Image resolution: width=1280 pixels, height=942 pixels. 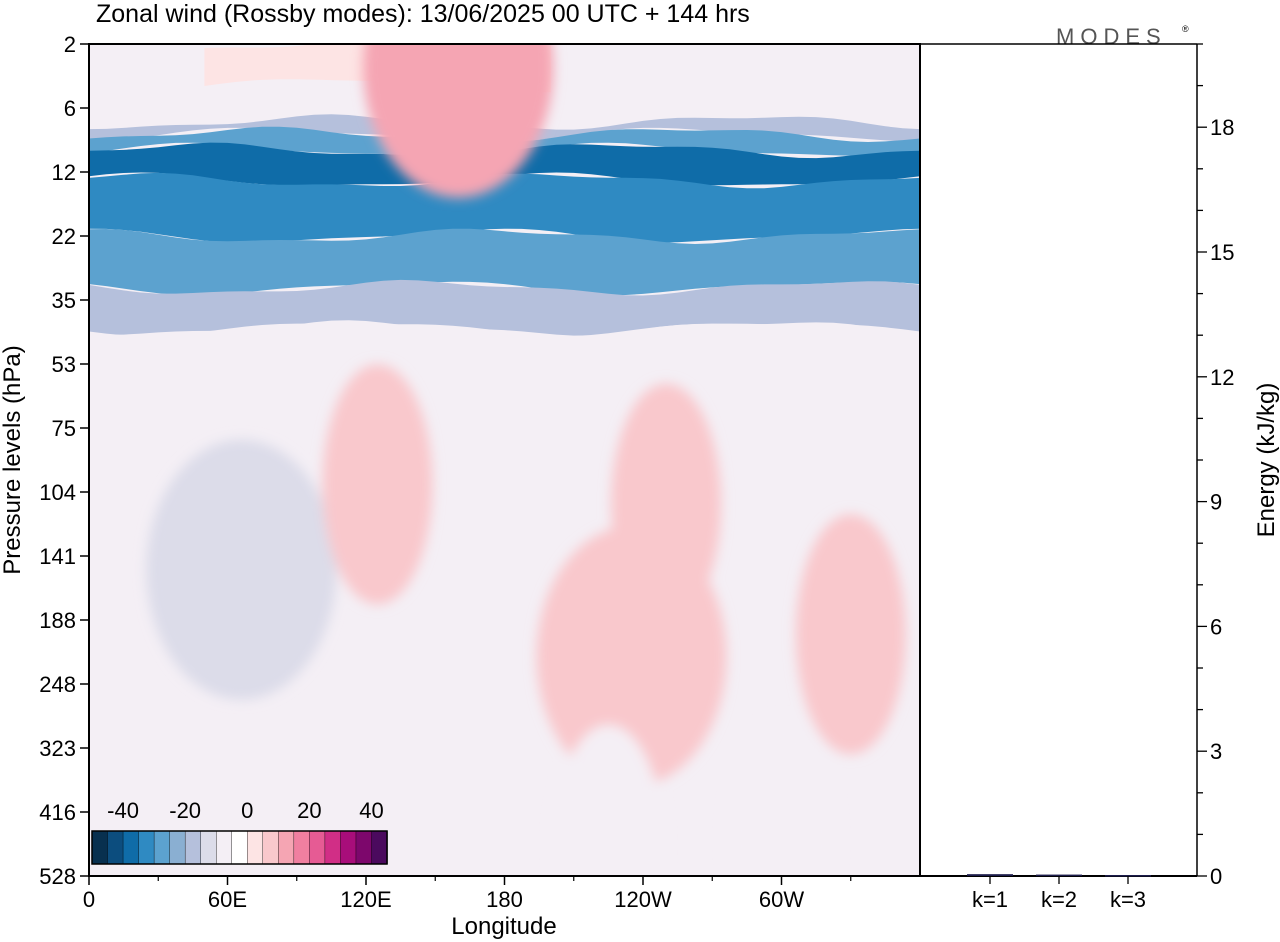 I want to click on energy-category-label: k=1, so click(x=990, y=899).